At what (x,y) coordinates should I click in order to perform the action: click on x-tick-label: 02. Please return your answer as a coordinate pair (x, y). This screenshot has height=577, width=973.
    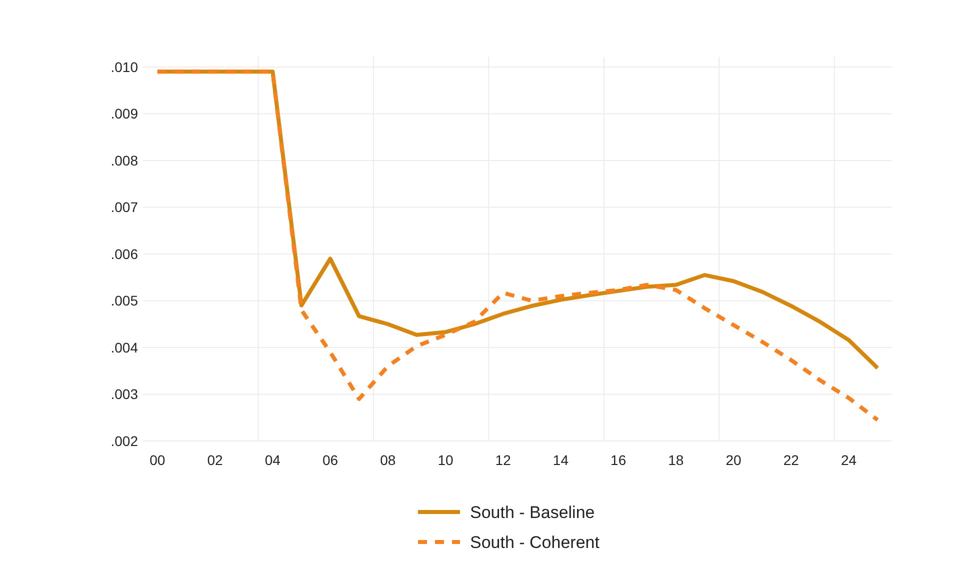
    Looking at the image, I should click on (215, 460).